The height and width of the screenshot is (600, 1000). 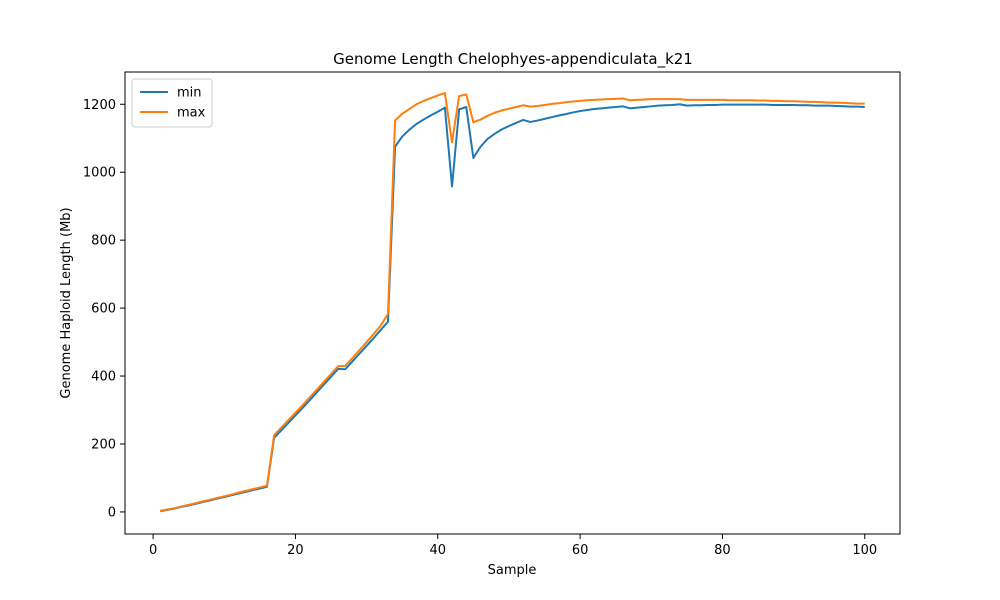 What do you see at coordinates (512, 570) in the screenshot?
I see `x-axis-label: Sample` at bounding box center [512, 570].